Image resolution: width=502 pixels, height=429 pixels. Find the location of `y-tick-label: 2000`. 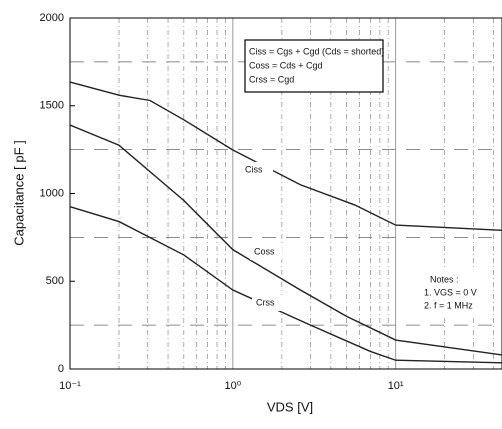

y-tick-label: 2000 is located at coordinates (52, 18).